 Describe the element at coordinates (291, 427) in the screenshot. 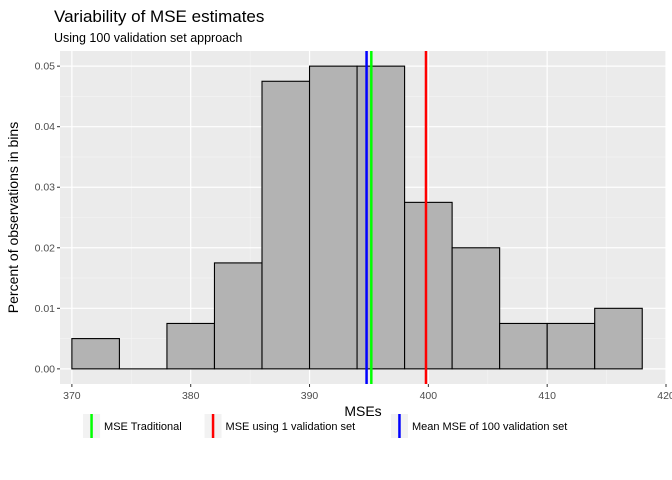

I see `legend-label: MSE using 1 validation set` at that location.